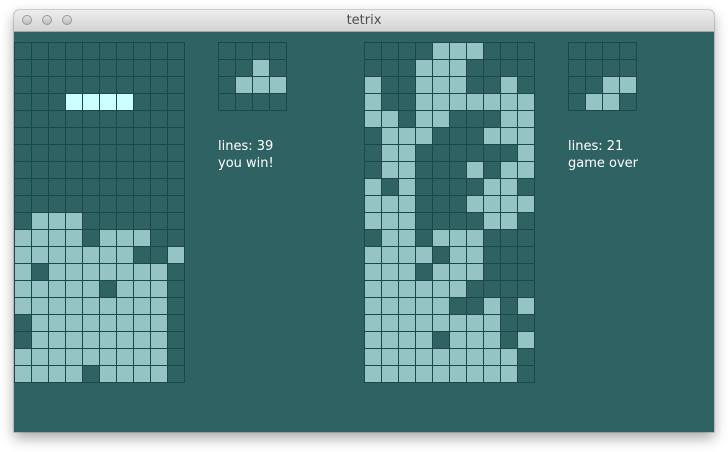  I want to click on close-window-button, so click(27, 20).